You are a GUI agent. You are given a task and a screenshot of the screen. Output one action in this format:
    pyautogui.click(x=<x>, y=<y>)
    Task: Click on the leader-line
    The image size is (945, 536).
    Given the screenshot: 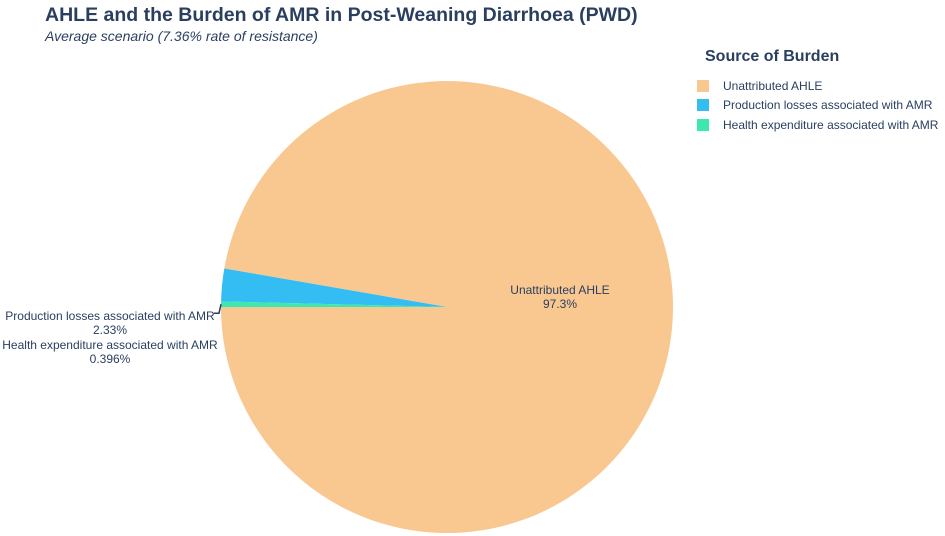 What is the action you would take?
    pyautogui.click(x=218, y=309)
    